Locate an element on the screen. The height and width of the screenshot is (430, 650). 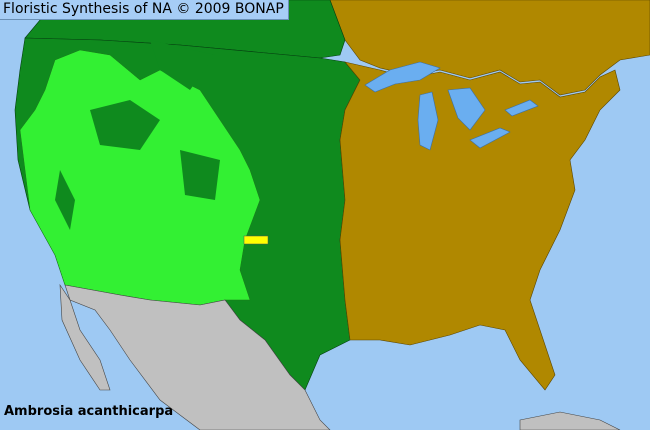
lake-erie is located at coordinates (490, 138).